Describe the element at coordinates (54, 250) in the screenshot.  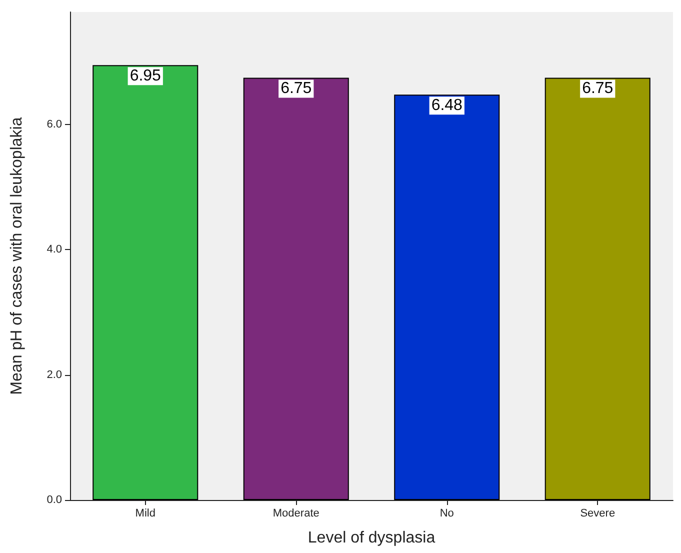
I see `y-tick-label: 4.0` at that location.